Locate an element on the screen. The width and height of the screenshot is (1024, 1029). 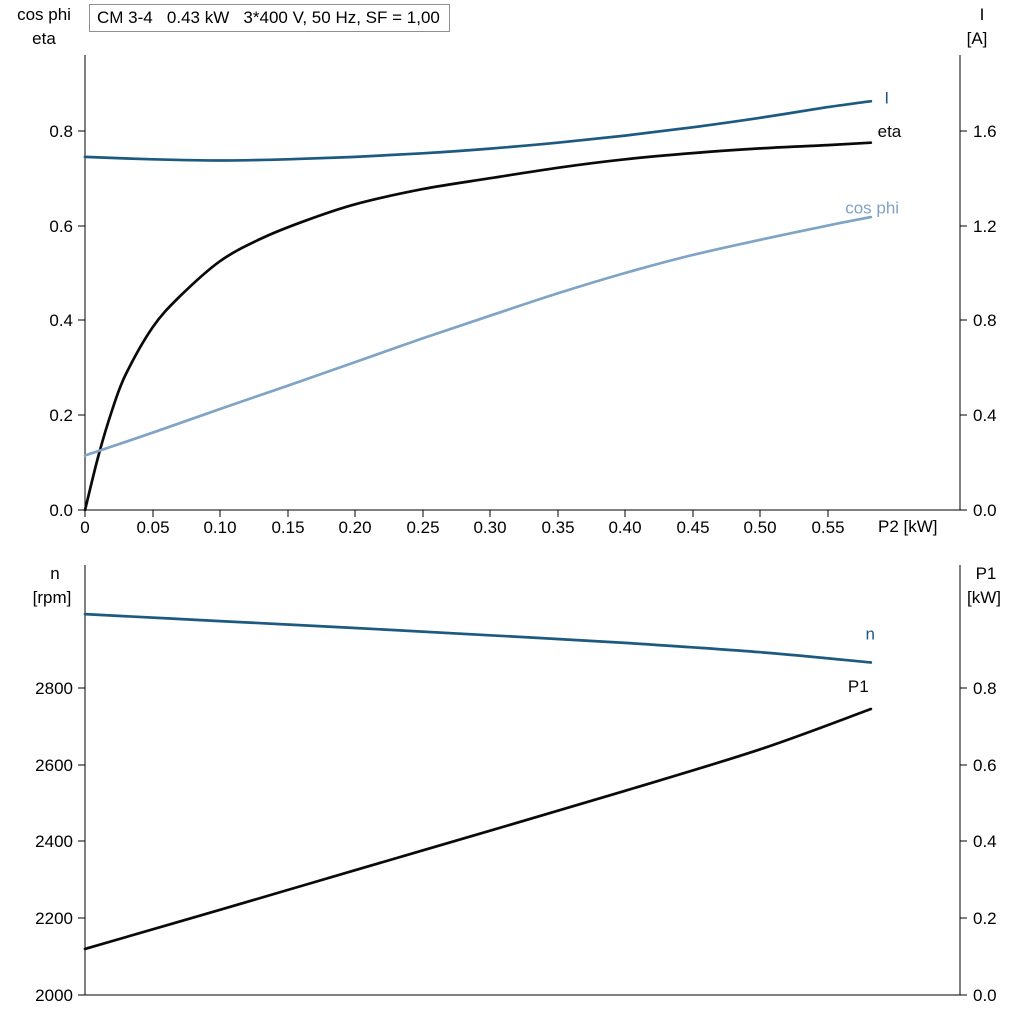
right-axis-title-0: I is located at coordinates (982, 14).